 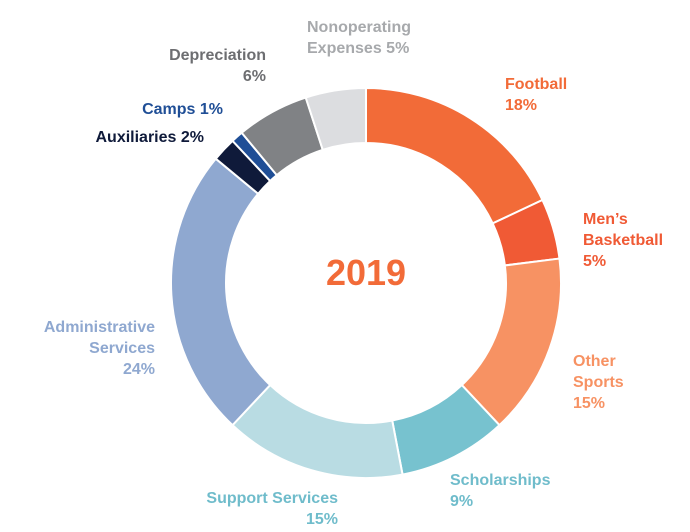 I want to click on value-label: 2%, so click(x=192, y=137).